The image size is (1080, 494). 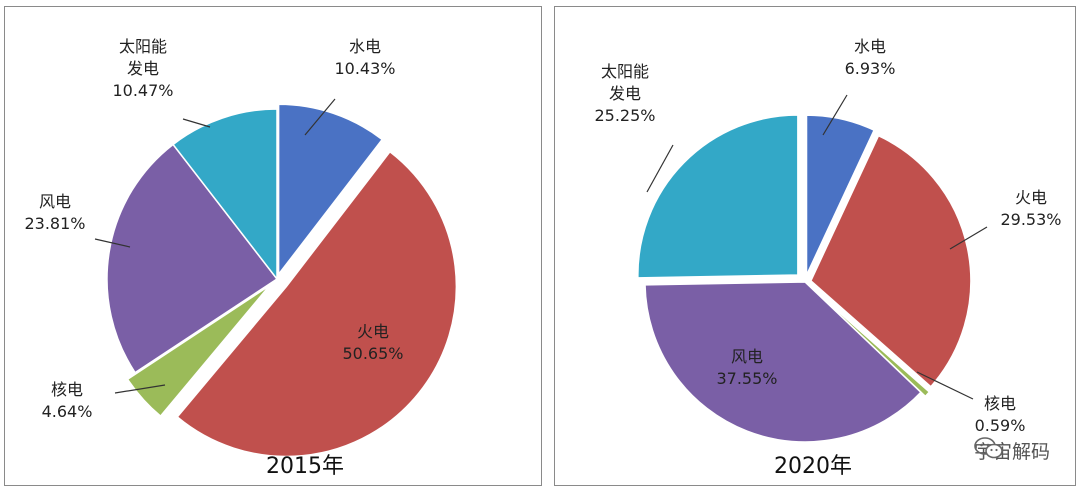 What do you see at coordinates (372, 353) in the screenshot?
I see `value-label-thermal: 50.65%` at bounding box center [372, 353].